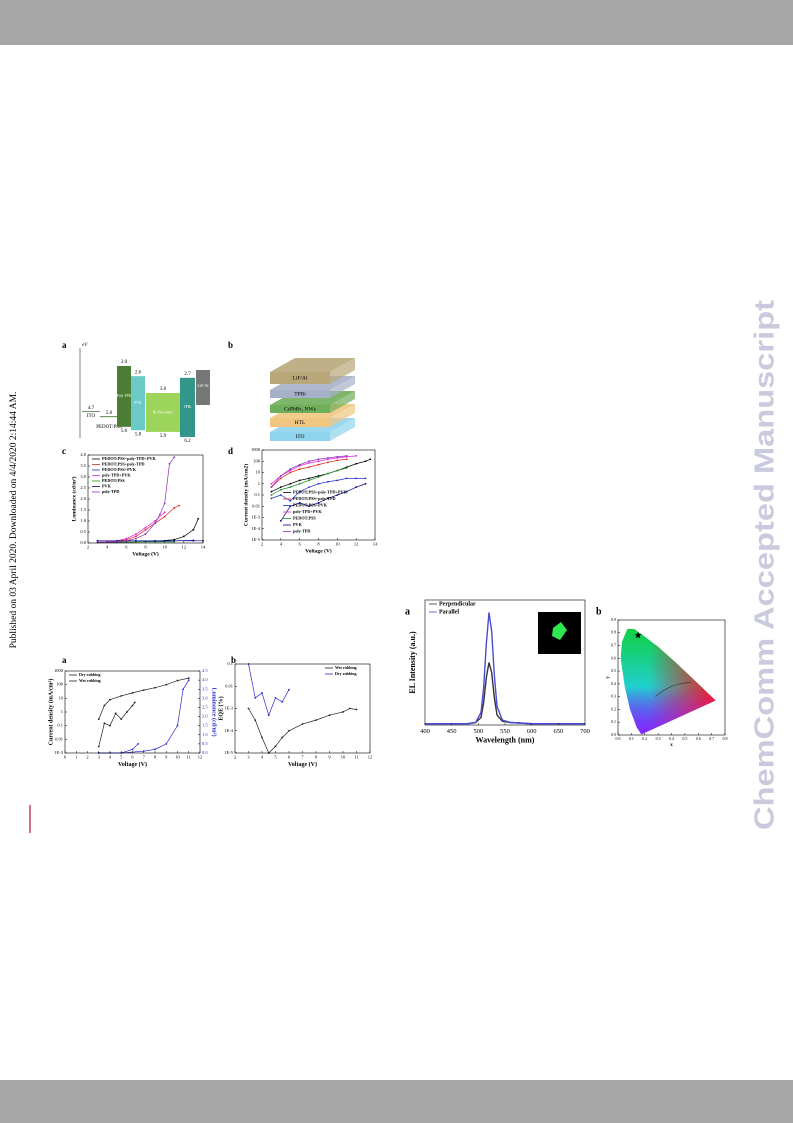 The height and width of the screenshot is (1123, 793). What do you see at coordinates (83, 498) in the screenshot?
I see `y-tick-label: 2.0` at bounding box center [83, 498].